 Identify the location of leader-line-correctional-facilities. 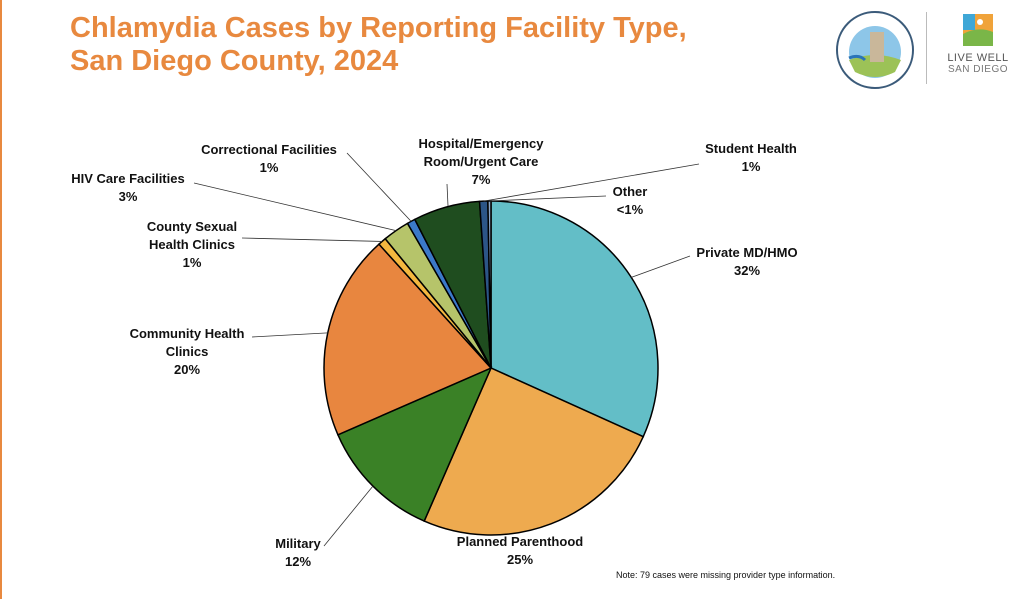
(379, 187).